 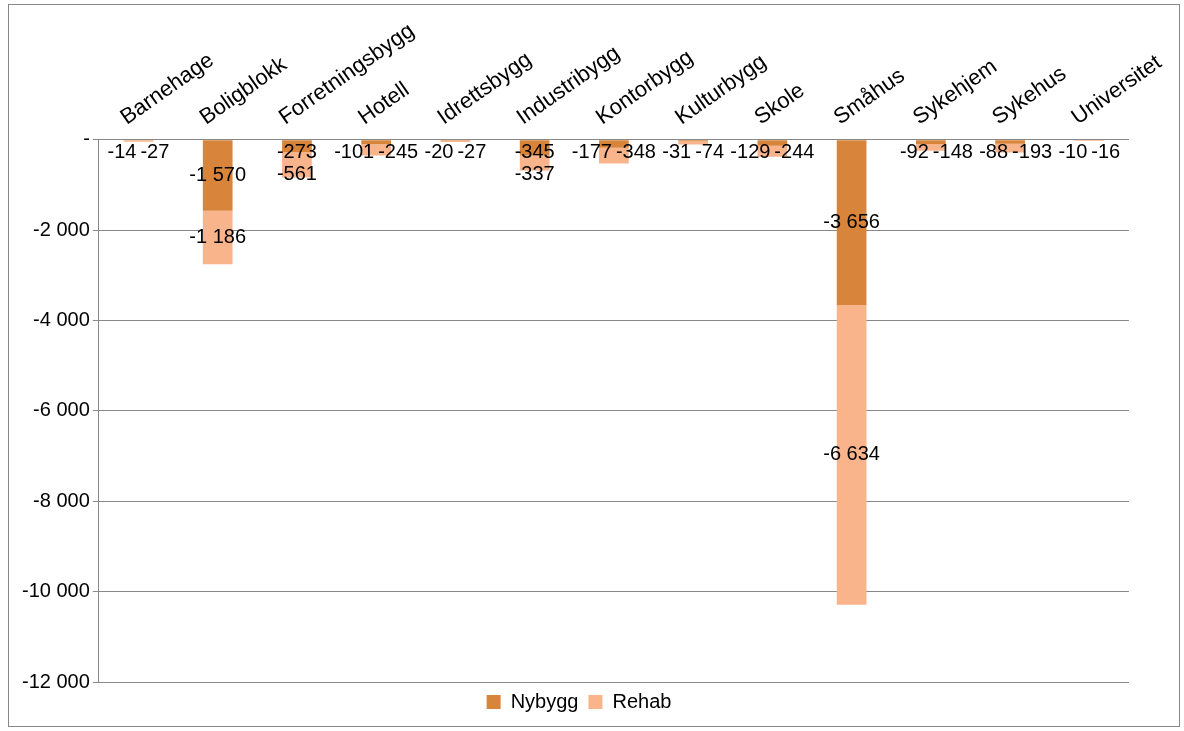 What do you see at coordinates (750, 151) in the screenshot?
I see `data-label: -129` at bounding box center [750, 151].